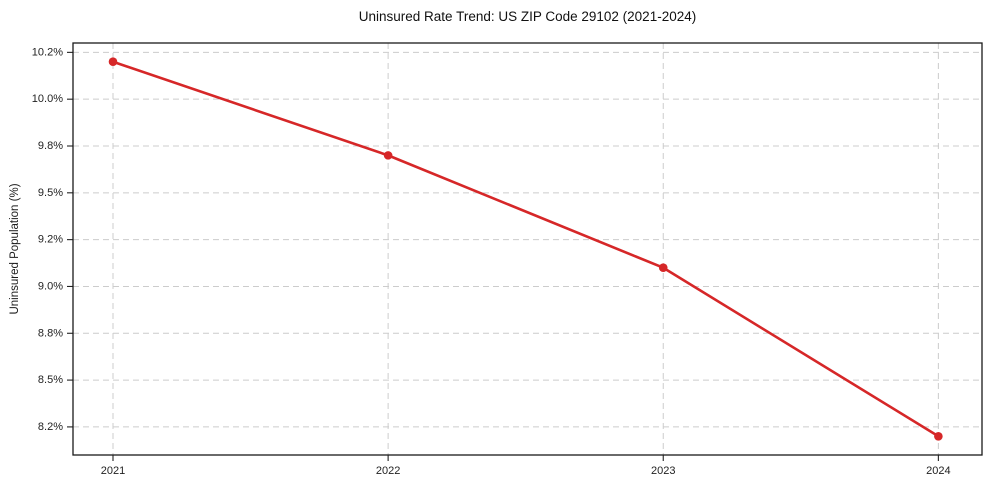 Image resolution: width=989 pixels, height=490 pixels. What do you see at coordinates (47, 52) in the screenshot?
I see `y-tick-label: 10.2%` at bounding box center [47, 52].